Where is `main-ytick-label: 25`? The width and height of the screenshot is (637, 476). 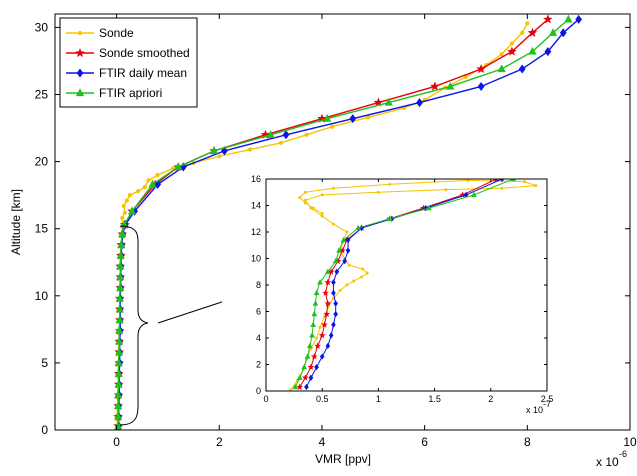
main-ytick-label: 25 is located at coordinates (42, 95).